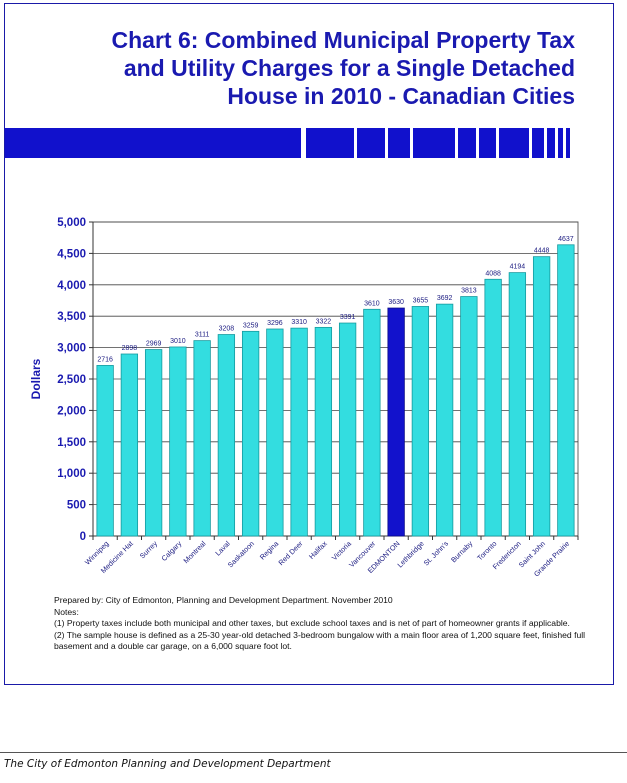 This screenshot has height=783, width=627. Describe the element at coordinates (486, 550) in the screenshot. I see `x-tick-label: Toronto` at that location.